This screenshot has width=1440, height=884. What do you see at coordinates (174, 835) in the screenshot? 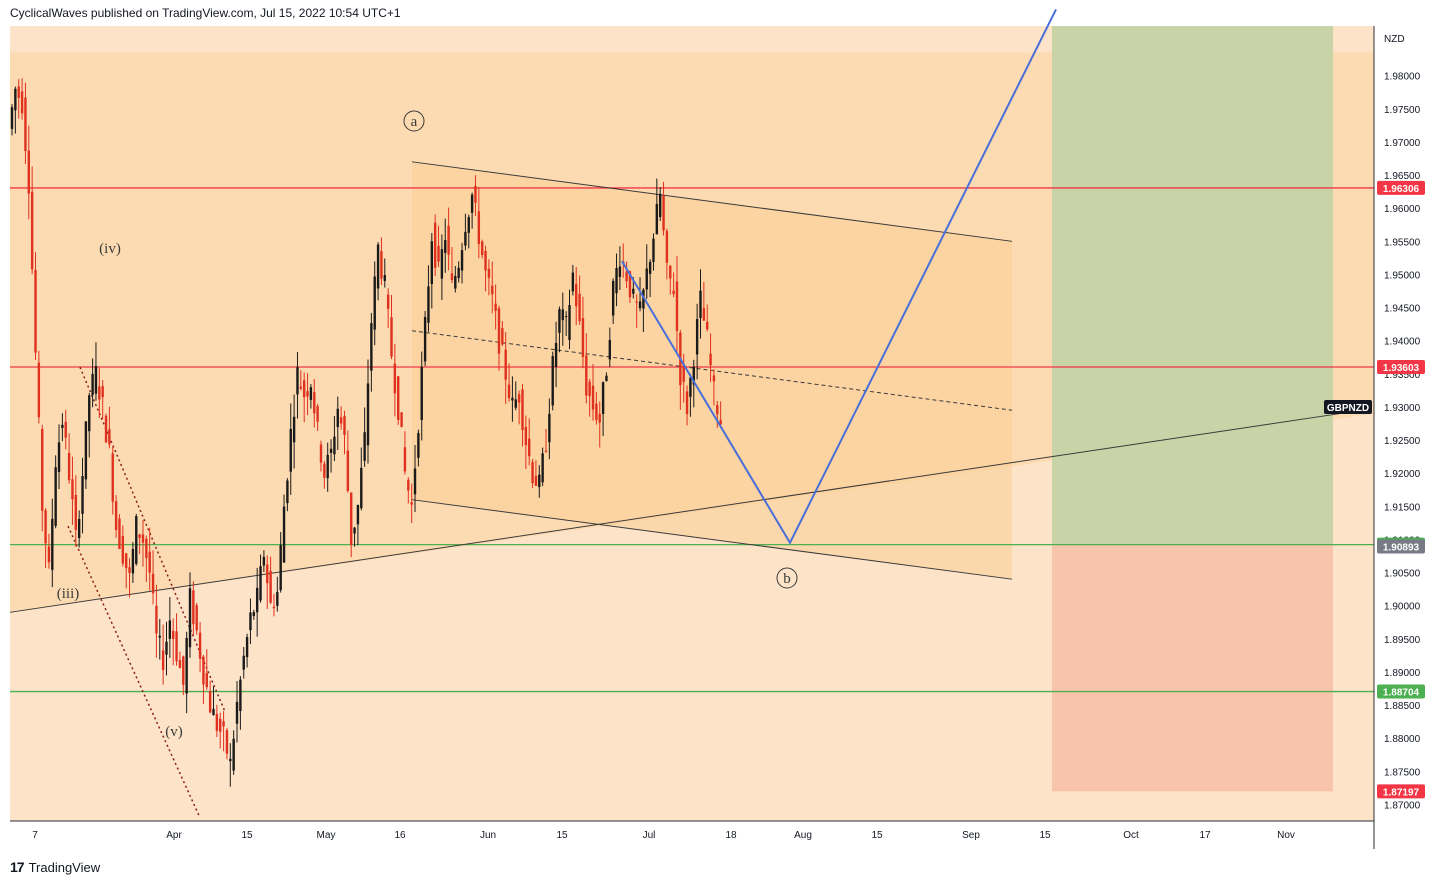
I see `time-tick-label: Apr` at bounding box center [174, 835].